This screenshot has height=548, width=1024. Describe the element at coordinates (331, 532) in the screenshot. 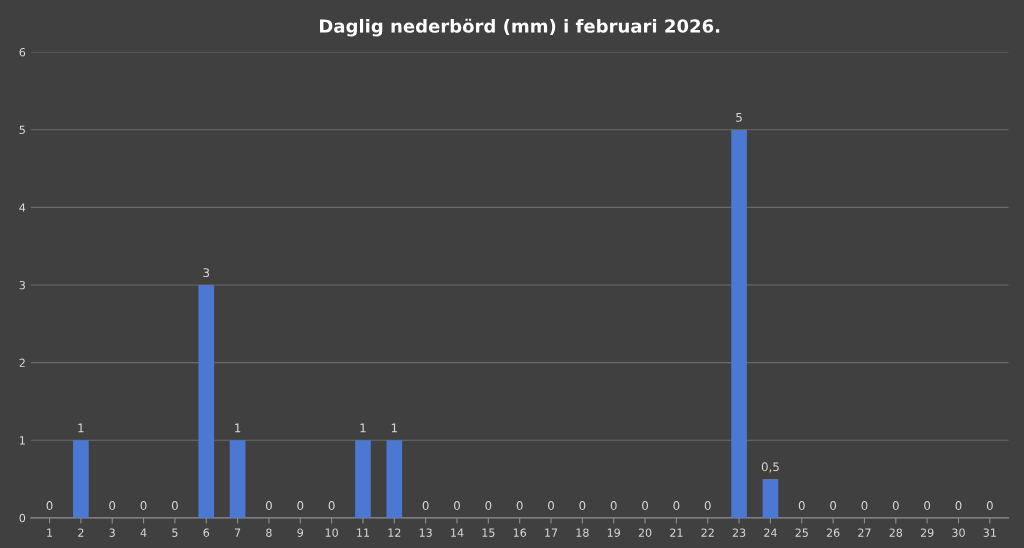

I see `x-tick-label: 10` at that location.